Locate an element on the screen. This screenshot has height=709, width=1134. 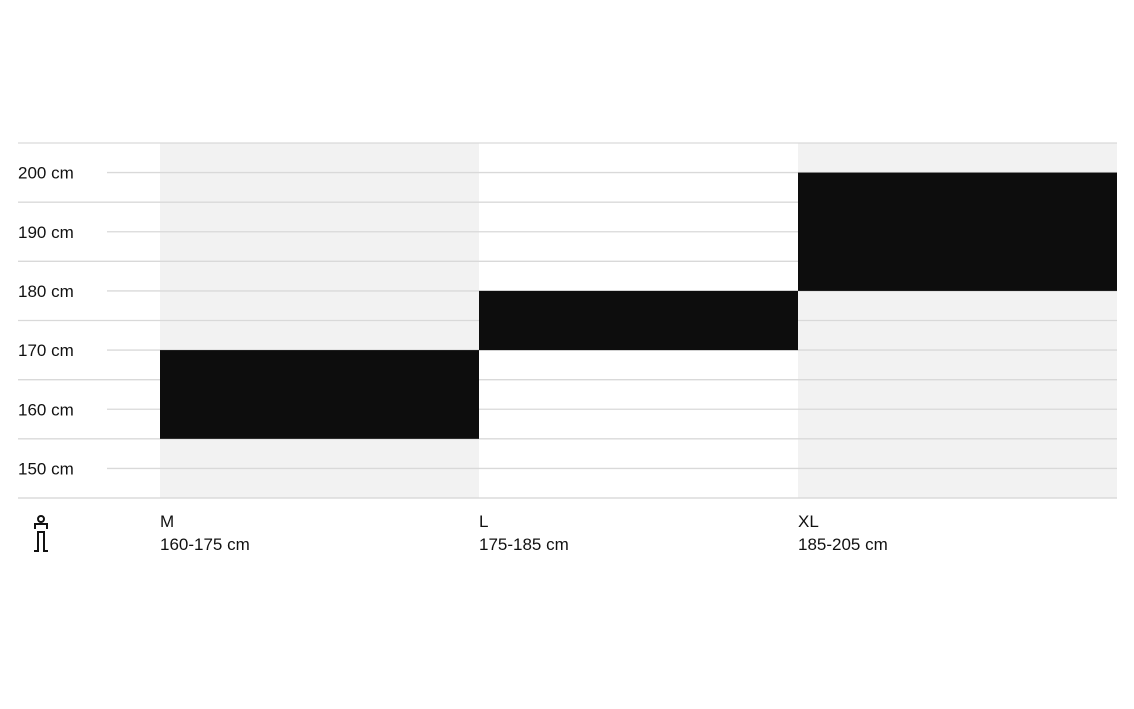
person-height-icon is located at coordinates (41, 533).